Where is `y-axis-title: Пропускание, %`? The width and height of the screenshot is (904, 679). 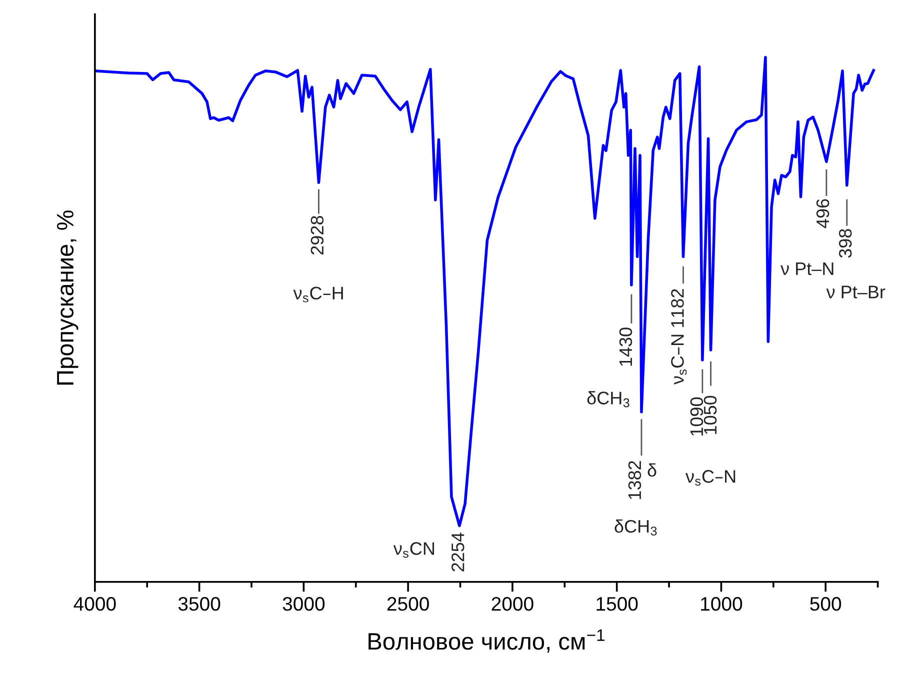 y-axis-title: Пропускание, % is located at coordinates (67, 297).